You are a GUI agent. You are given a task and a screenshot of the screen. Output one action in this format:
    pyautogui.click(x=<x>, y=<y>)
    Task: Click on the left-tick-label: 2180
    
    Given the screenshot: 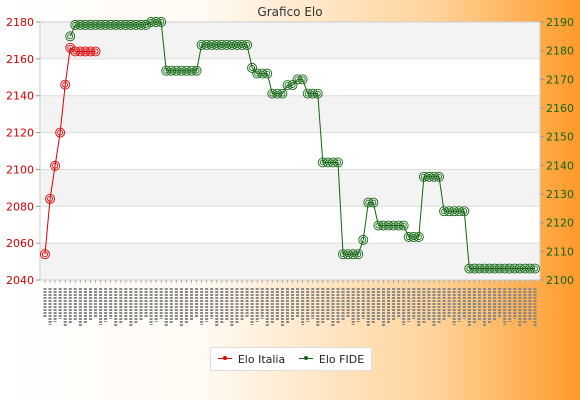 What is the action you would take?
    pyautogui.click(x=20, y=22)
    